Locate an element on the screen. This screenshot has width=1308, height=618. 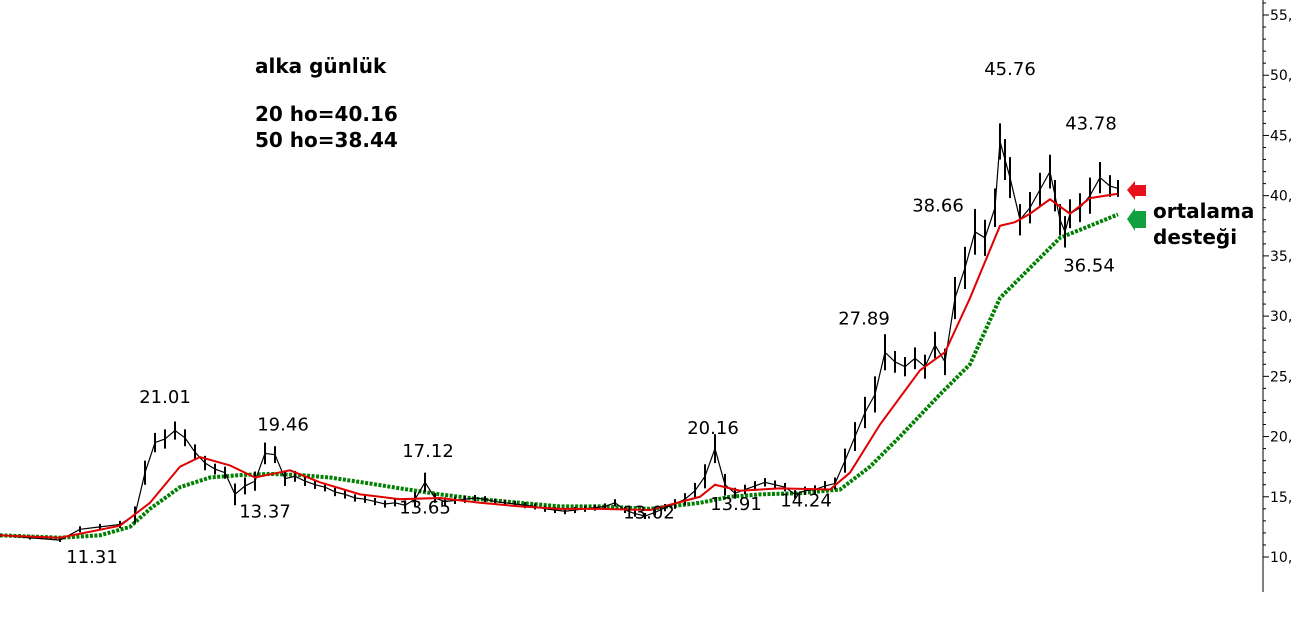
price-annotation: 14.24 is located at coordinates (806, 500).